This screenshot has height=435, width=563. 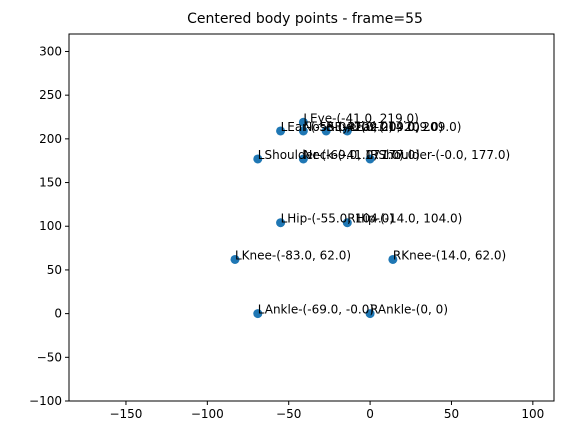 What do you see at coordinates (532, 414) in the screenshot?
I see `x-tick-label: 100` at bounding box center [532, 414].